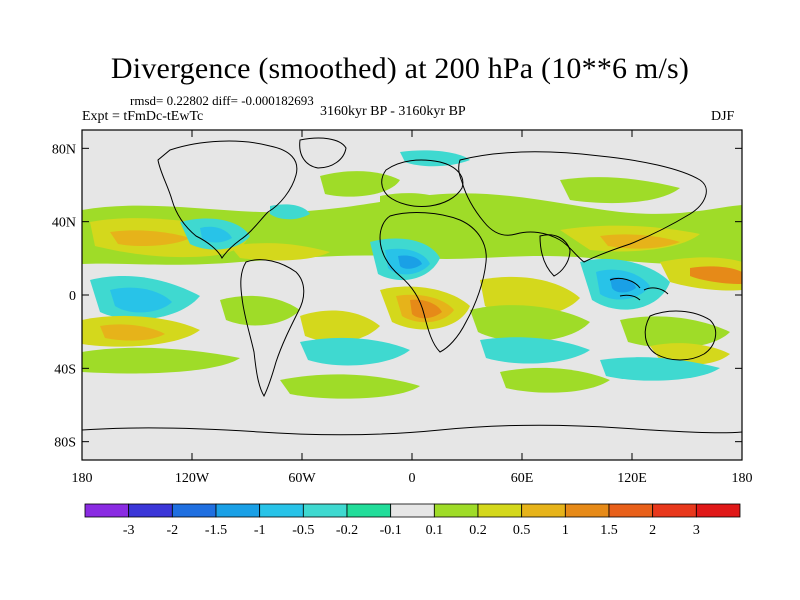  What do you see at coordinates (426, 309) in the screenshot?
I see `field-africa-orange-core` at bounding box center [426, 309].